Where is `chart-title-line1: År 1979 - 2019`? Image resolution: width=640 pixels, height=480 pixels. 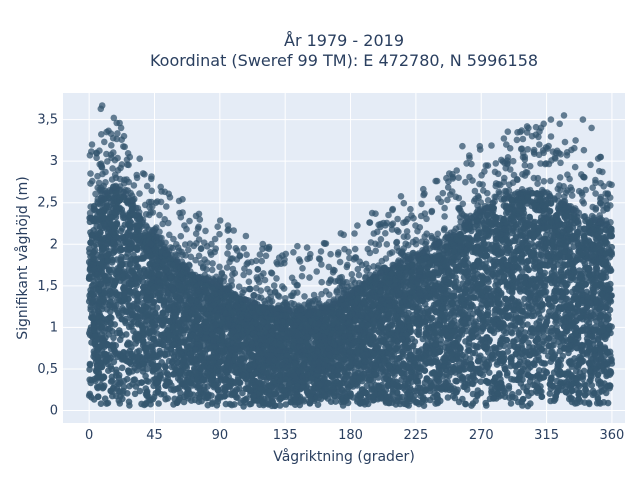 chart-title-line1: År 1979 - 2019 is located at coordinates (344, 40).